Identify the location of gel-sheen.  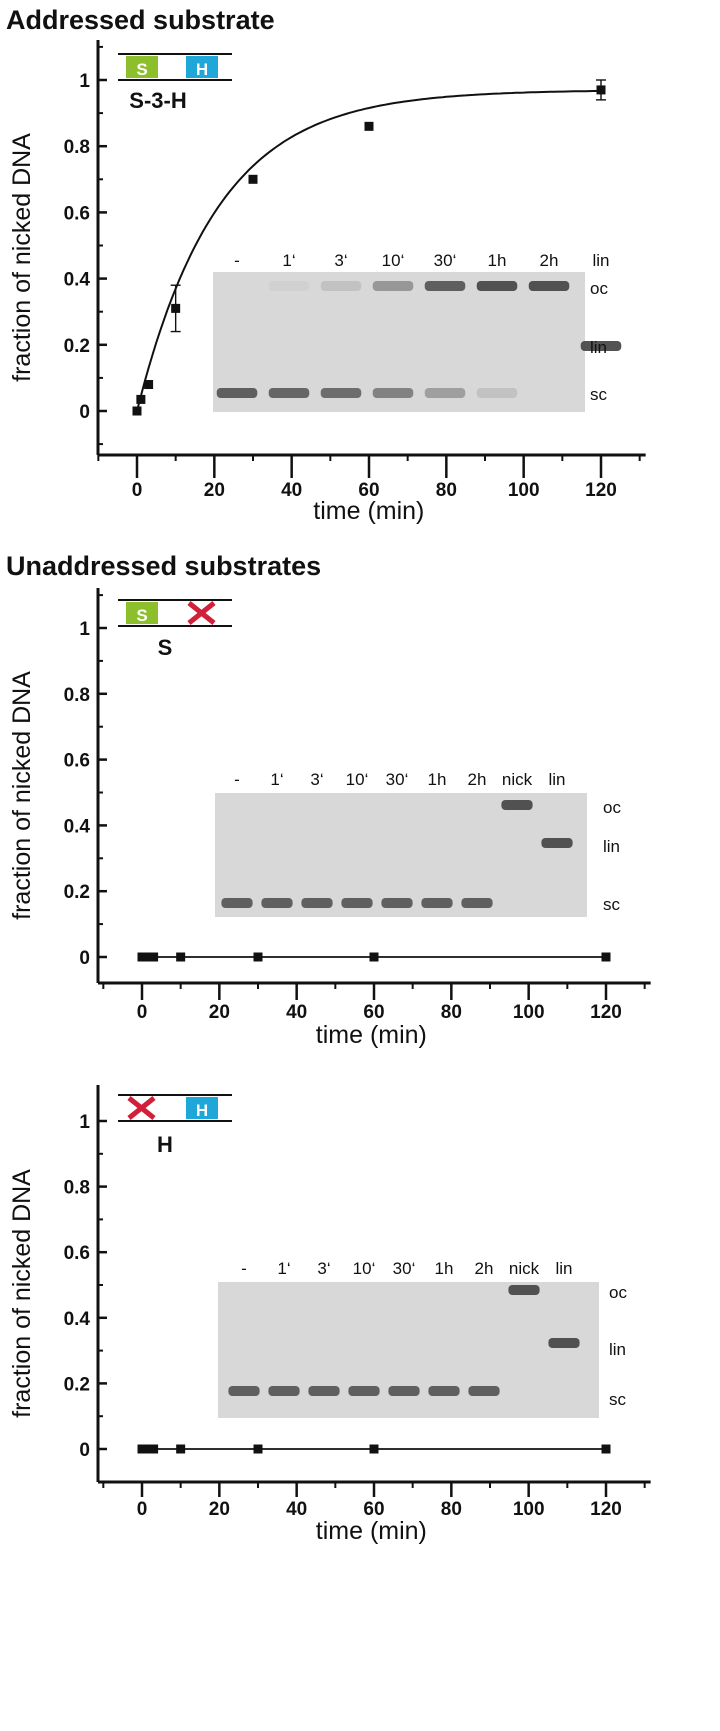
(408, 1350).